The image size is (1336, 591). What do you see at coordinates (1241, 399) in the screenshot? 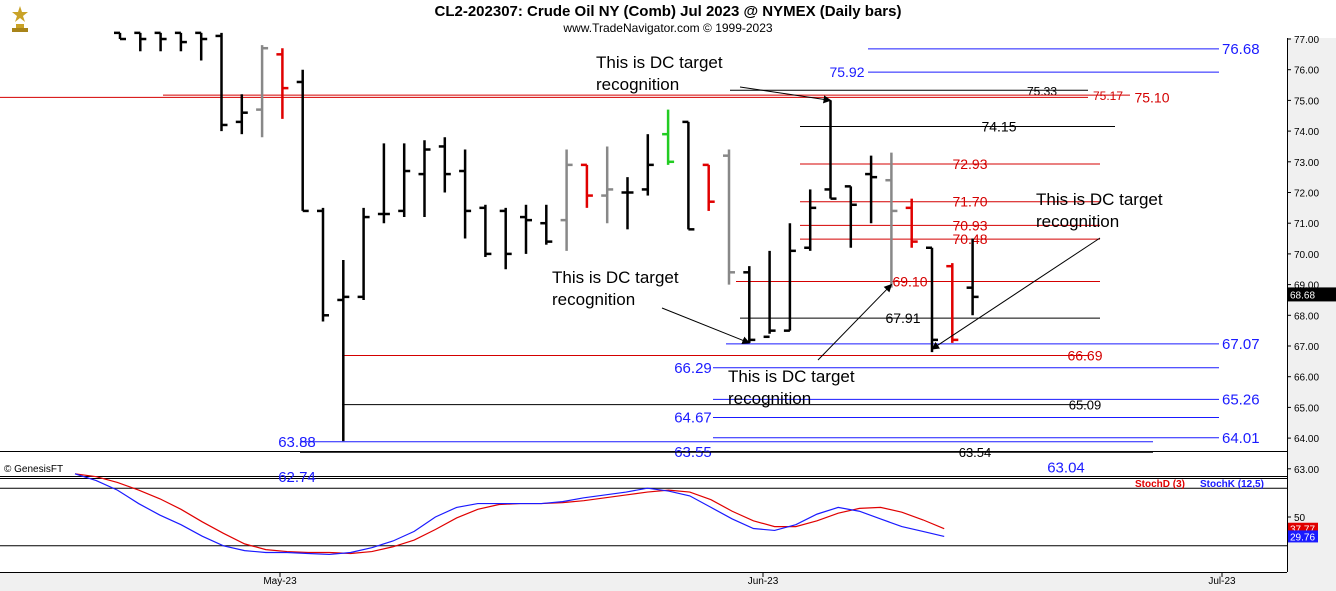
I see `level-label: 65.26` at bounding box center [1241, 399].